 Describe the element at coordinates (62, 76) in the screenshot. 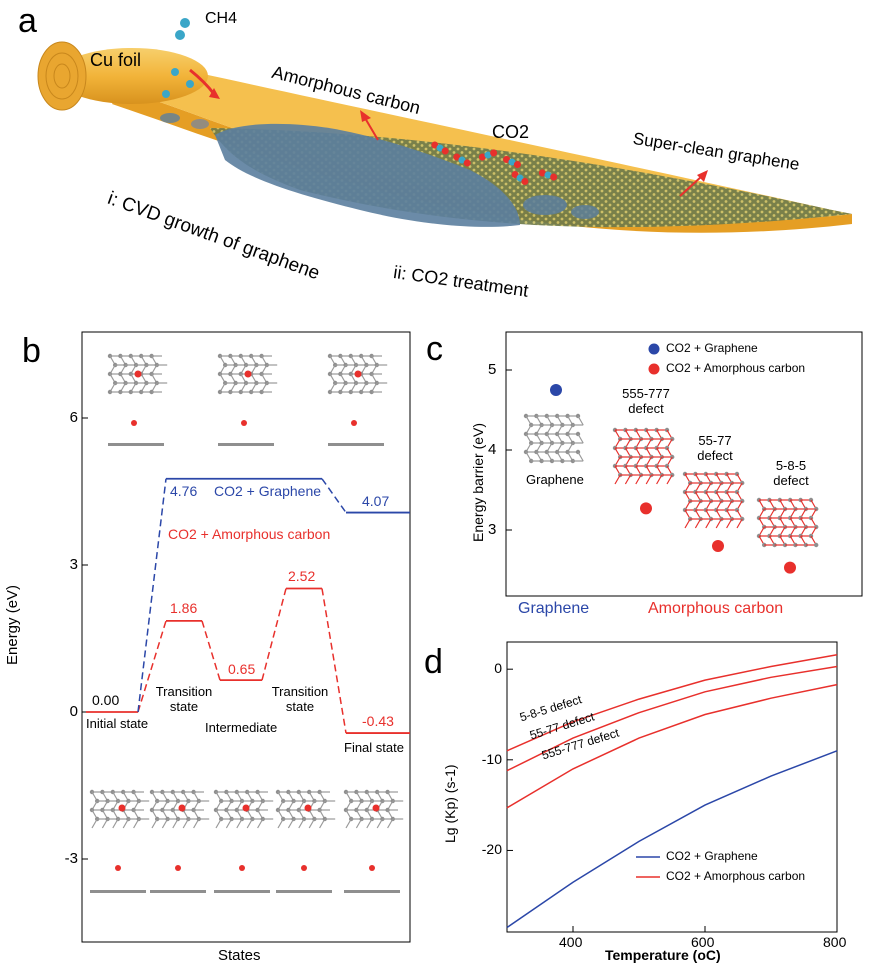

I see `cu-roll-end` at that location.